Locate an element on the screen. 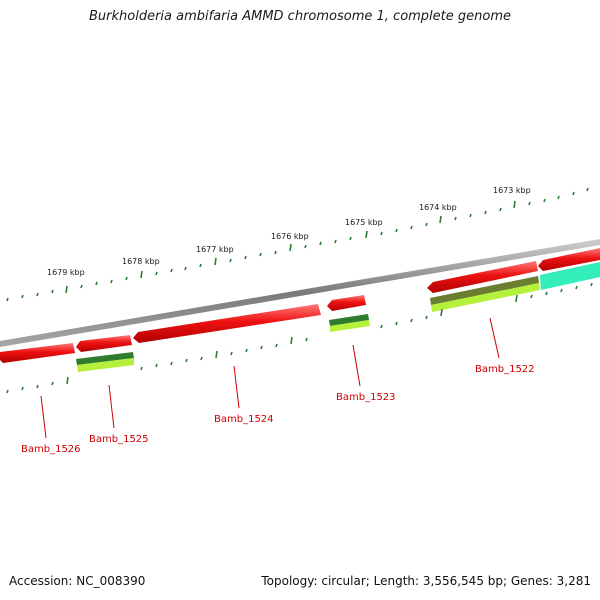 The width and height of the screenshot is (600, 600). scale-label: 1674 kbp is located at coordinates (438, 207).